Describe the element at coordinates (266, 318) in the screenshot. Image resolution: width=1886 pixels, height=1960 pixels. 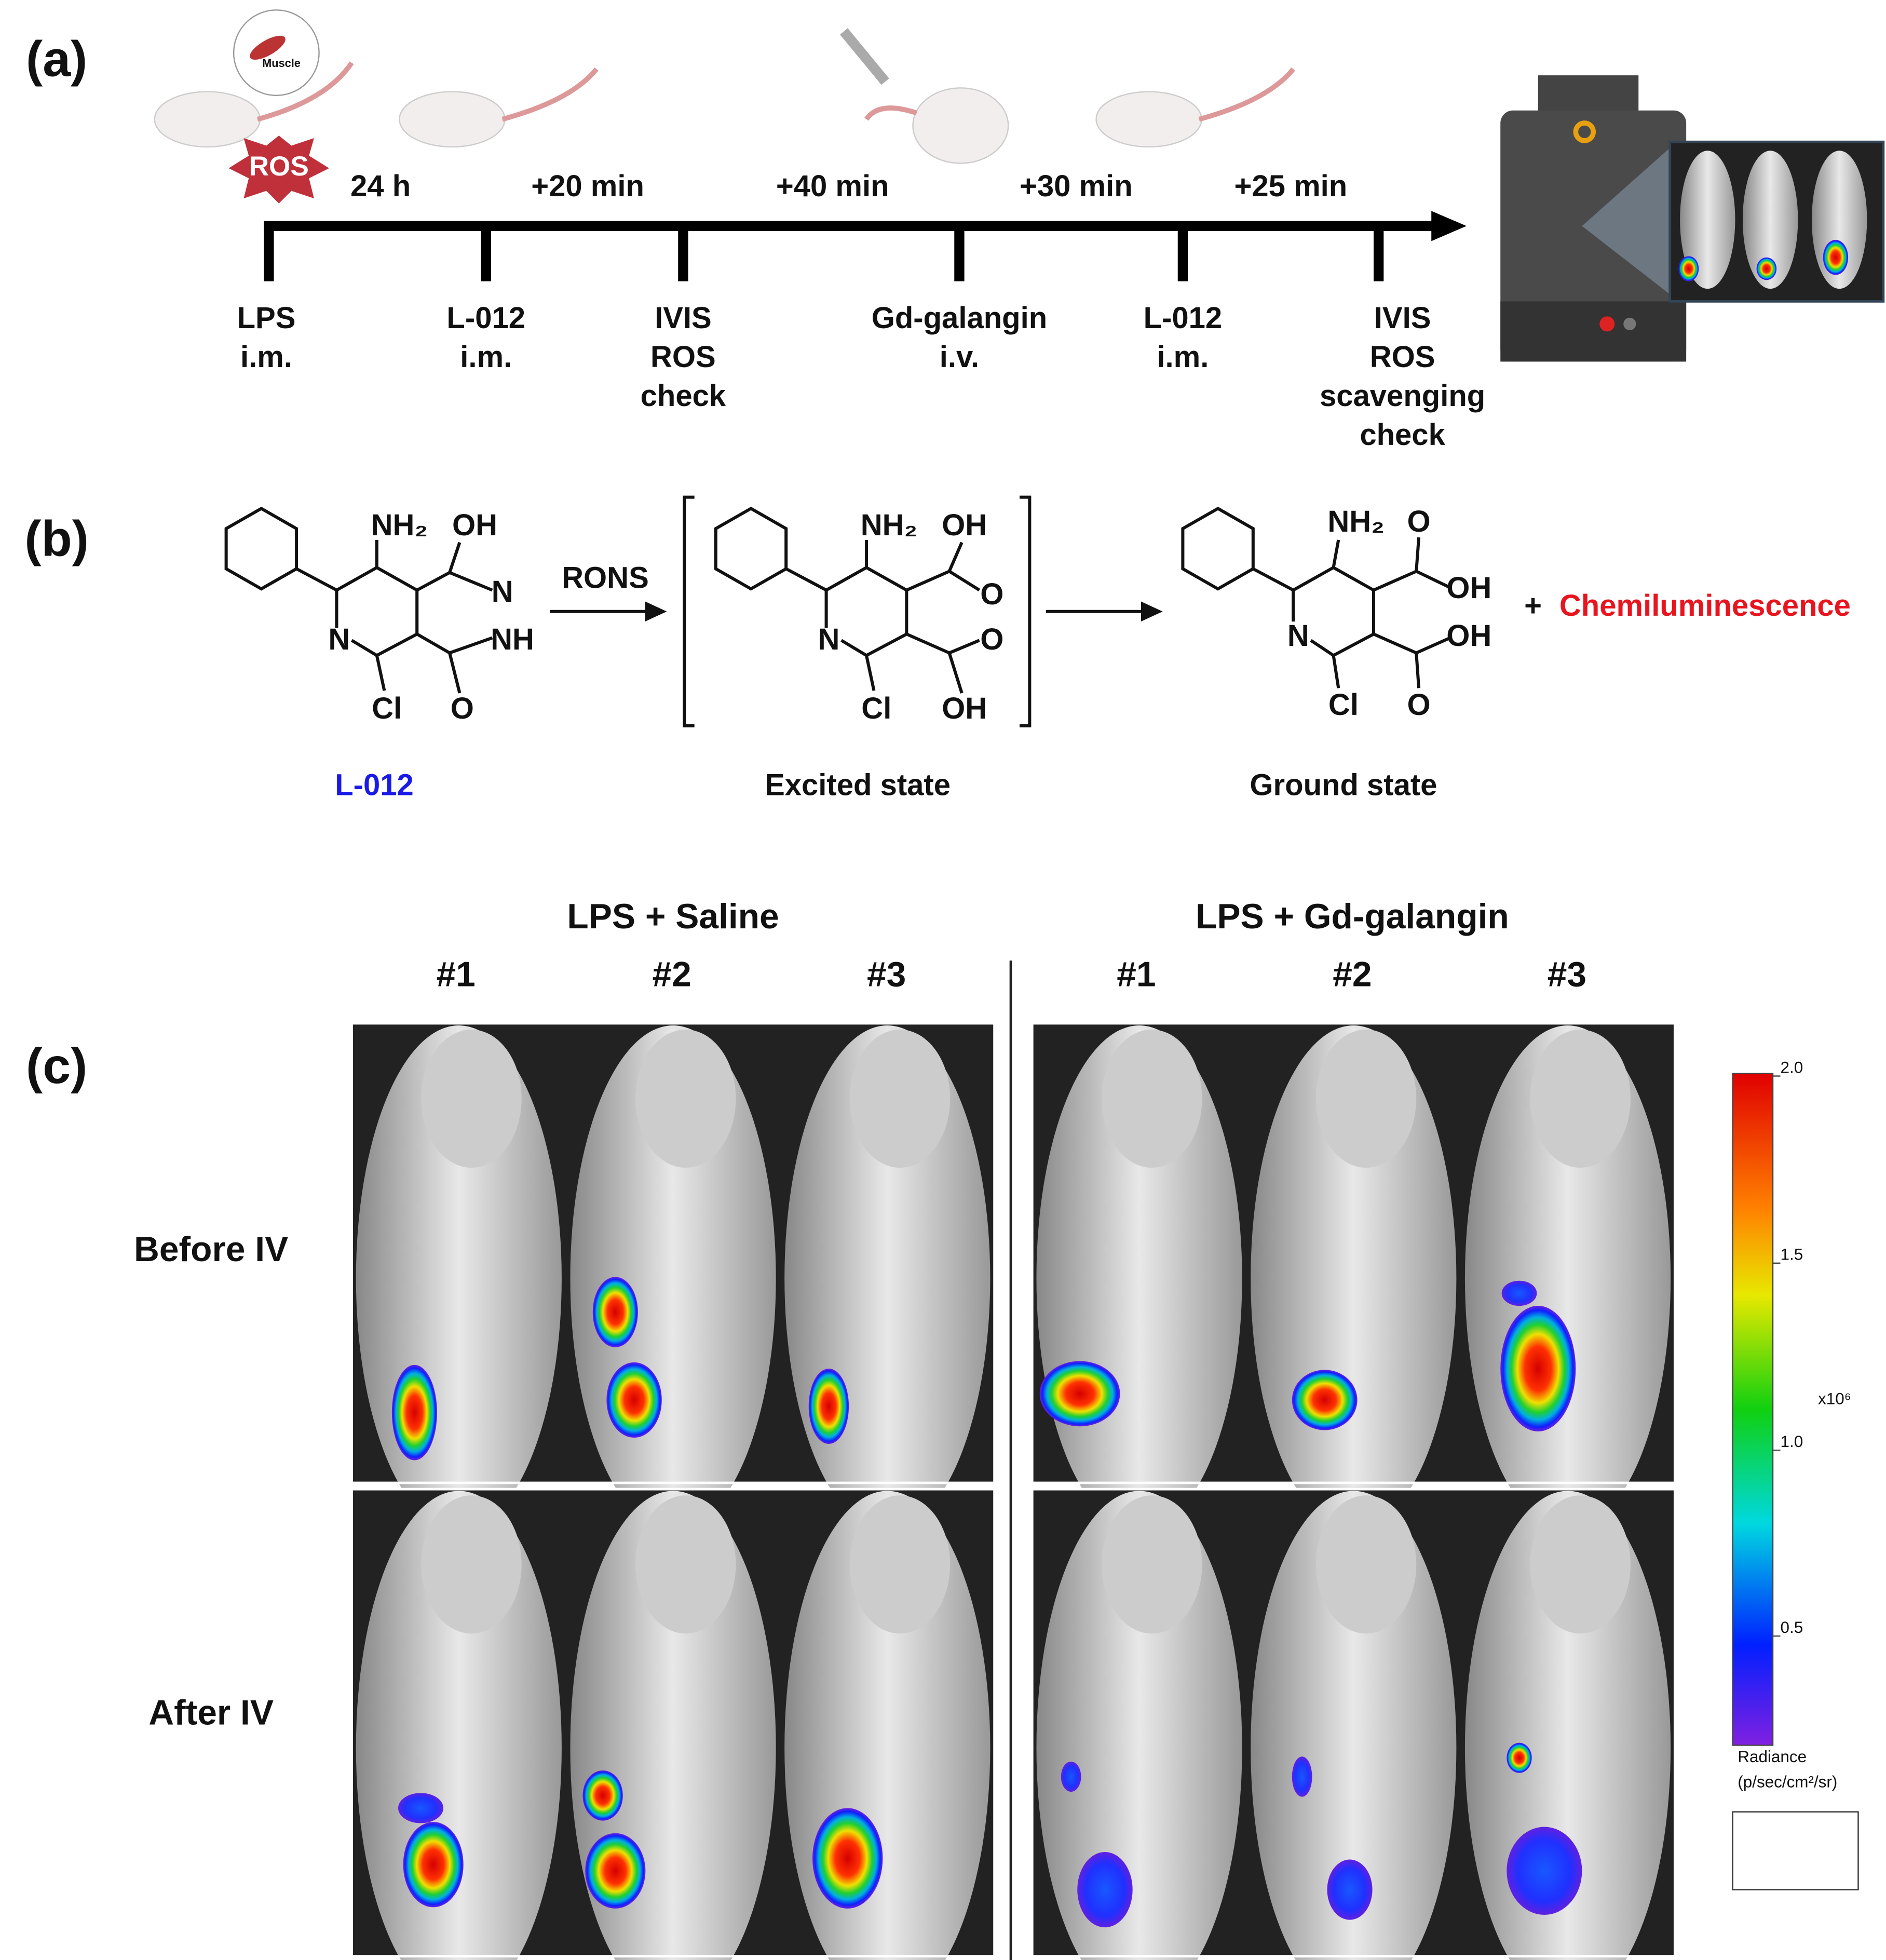
I see `step-label: LPS` at that location.